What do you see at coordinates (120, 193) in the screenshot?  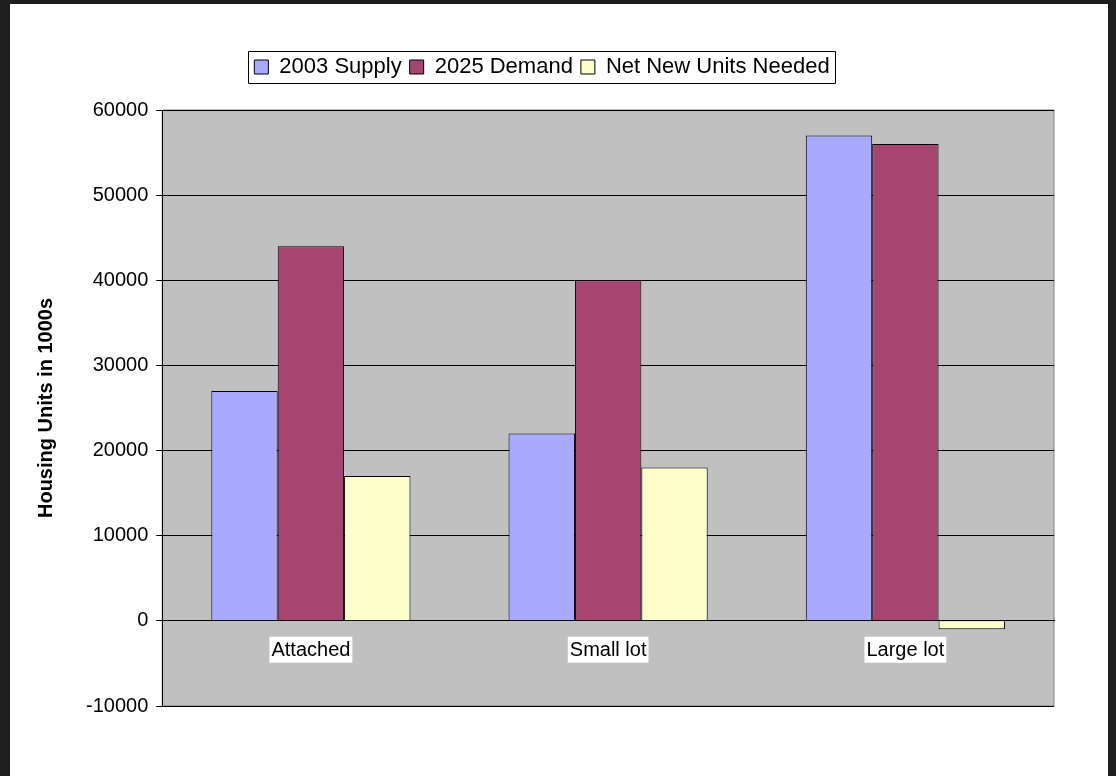 I see `y-tick-label: 50000` at bounding box center [120, 193].